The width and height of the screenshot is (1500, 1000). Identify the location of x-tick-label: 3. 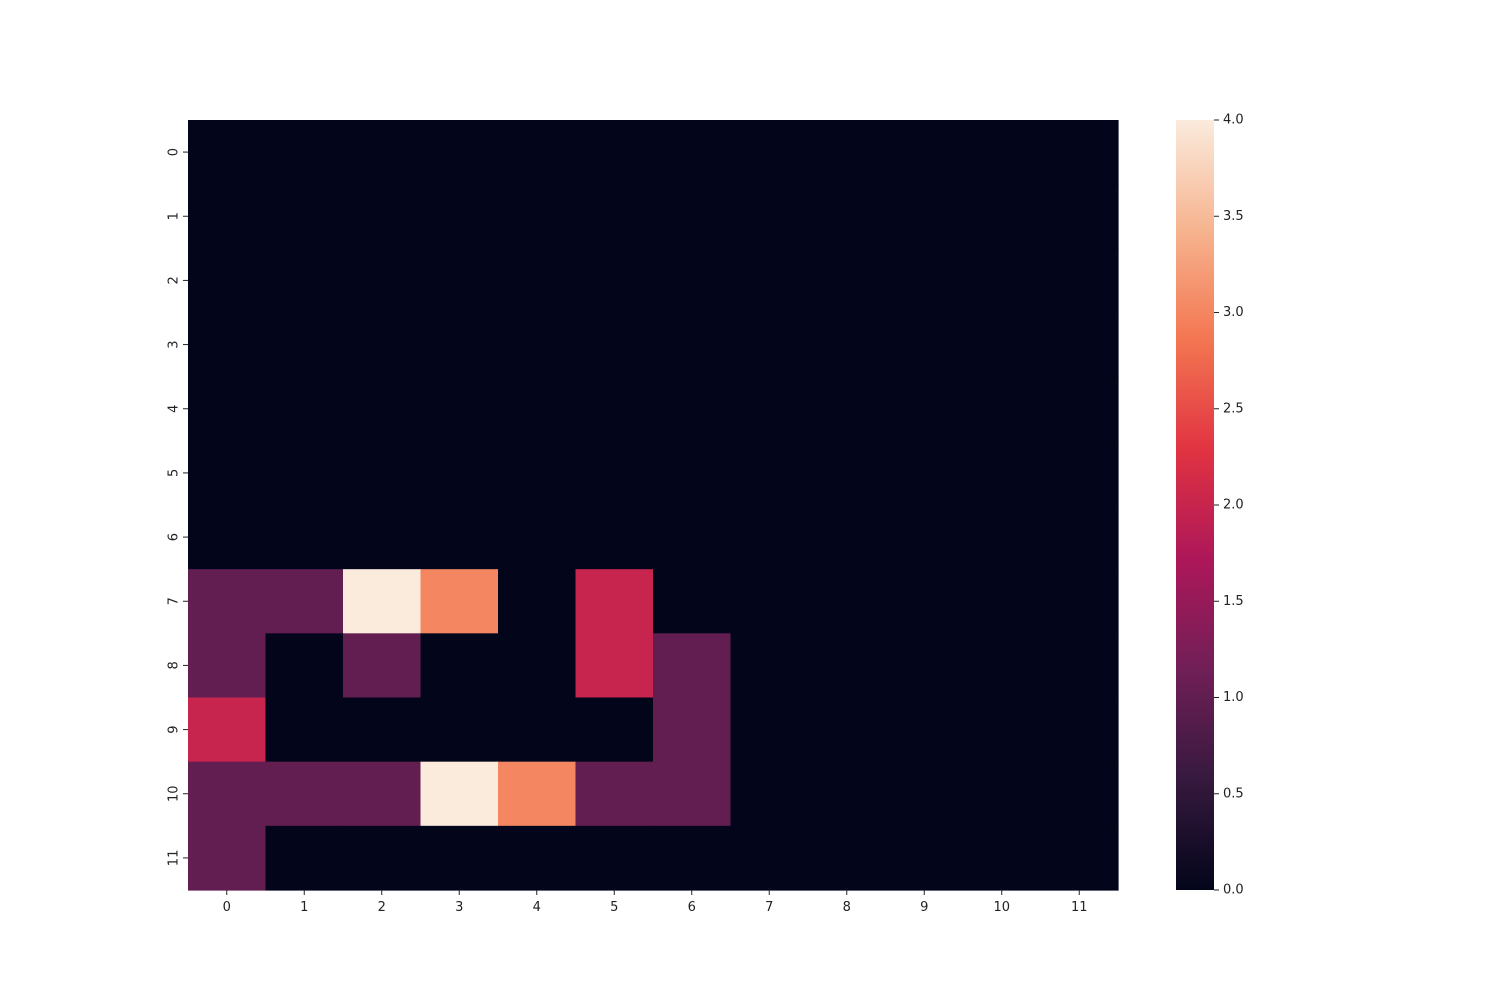
(459, 907).